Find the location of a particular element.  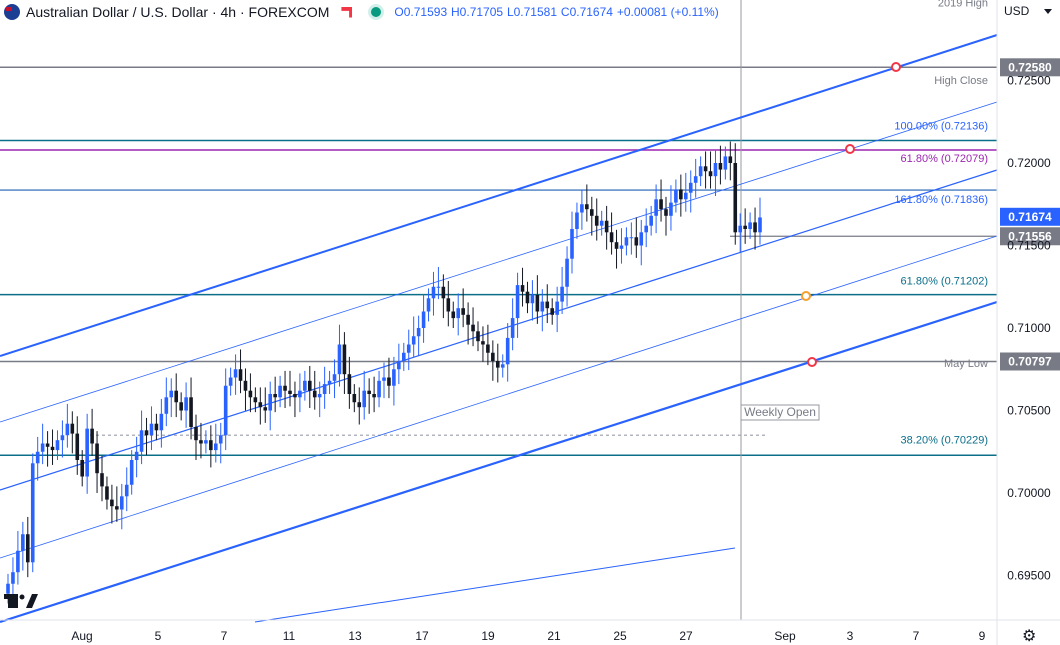

flag-marker-icon is located at coordinates (347, 12).